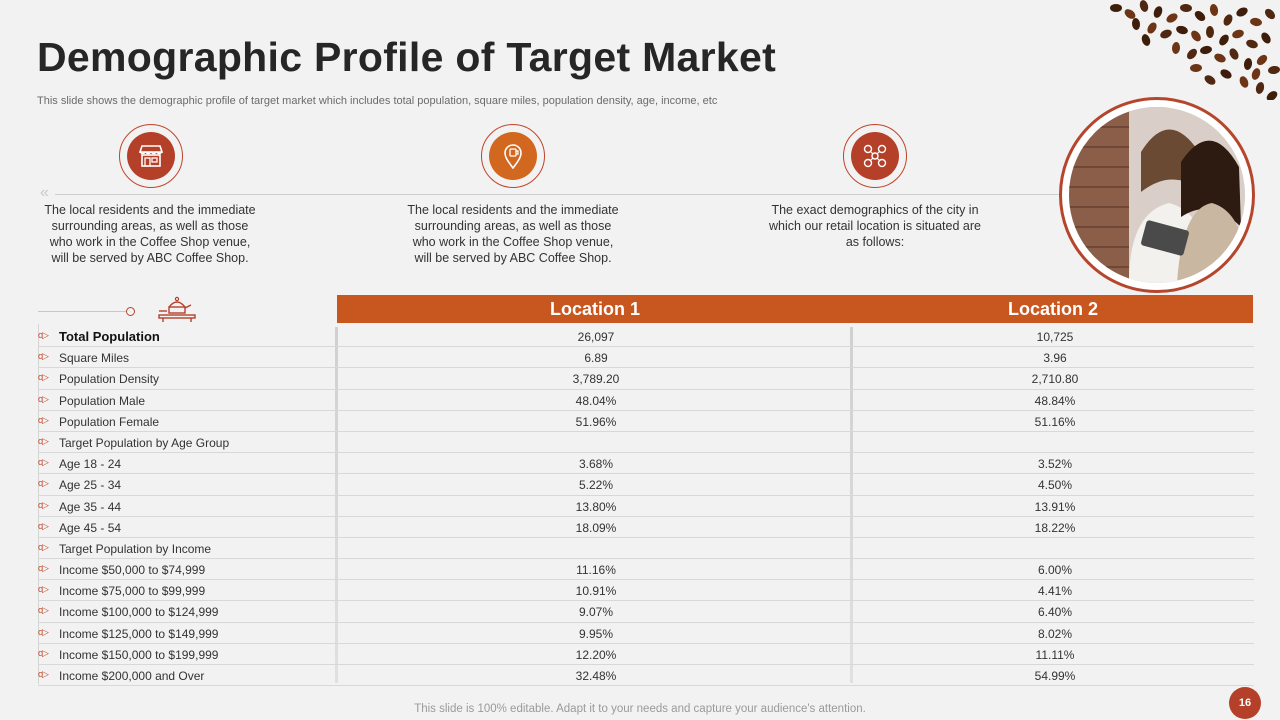  I want to click on coffee-beans-image, so click(1190, 50).